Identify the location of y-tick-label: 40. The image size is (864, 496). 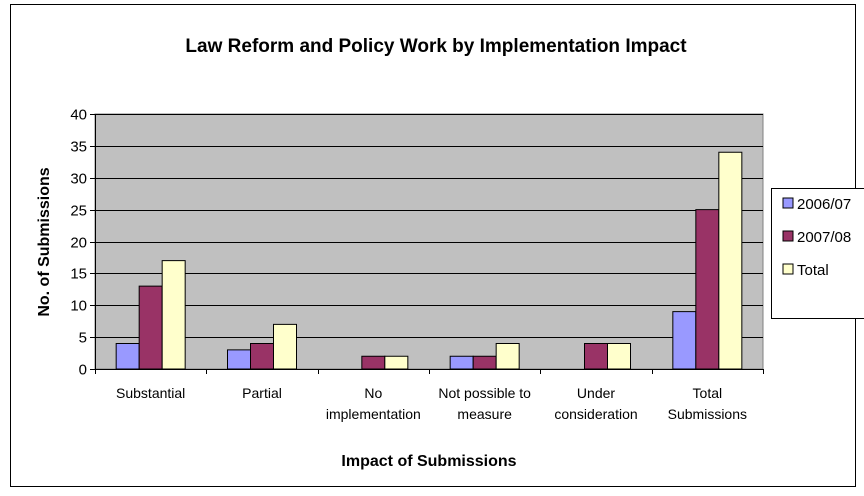
(78, 115).